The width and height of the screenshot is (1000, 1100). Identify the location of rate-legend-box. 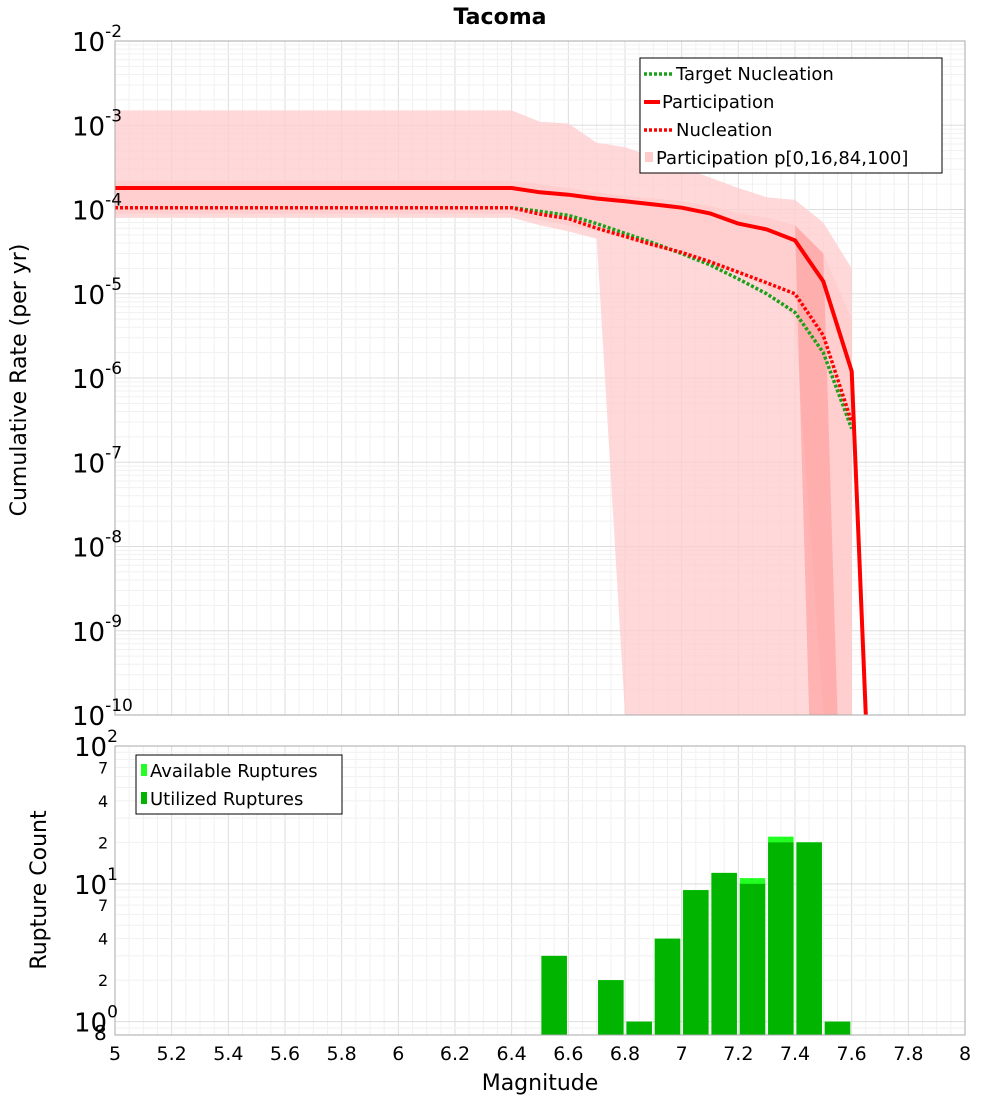
(791, 115).